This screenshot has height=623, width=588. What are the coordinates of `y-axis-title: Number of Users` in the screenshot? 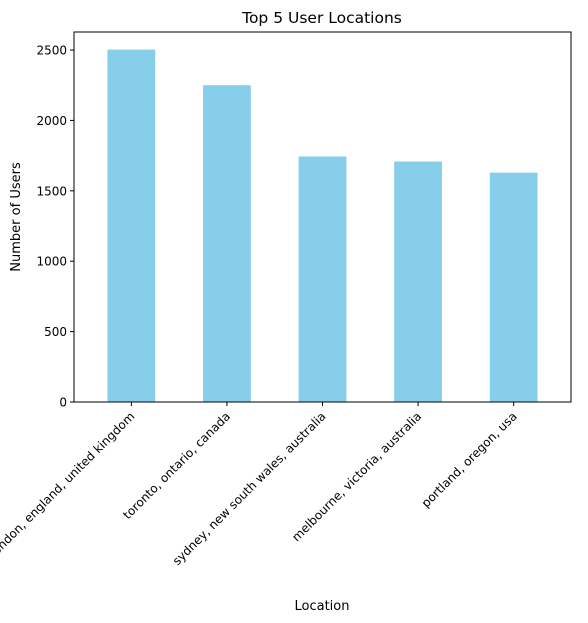 It's located at (16, 217).